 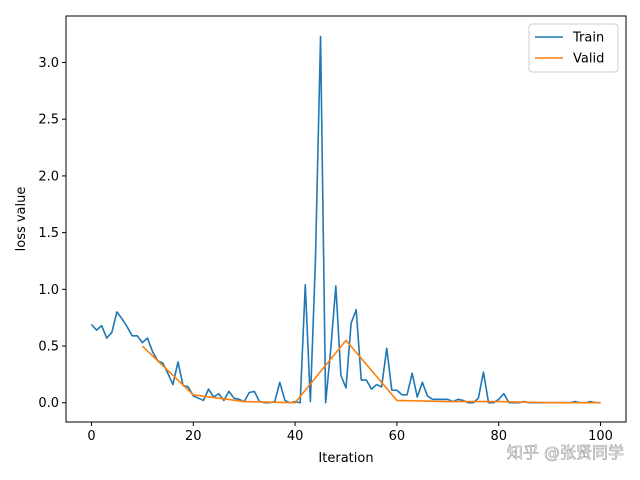 I want to click on x-tick-label: 80, so click(x=498, y=436).